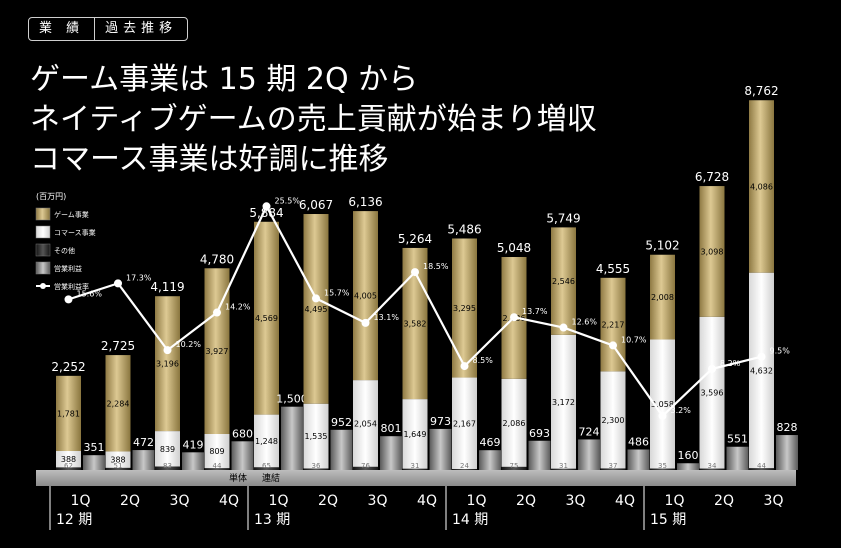  What do you see at coordinates (108, 29) in the screenshot?
I see `section-tag: 業 績 過去推移` at bounding box center [108, 29].